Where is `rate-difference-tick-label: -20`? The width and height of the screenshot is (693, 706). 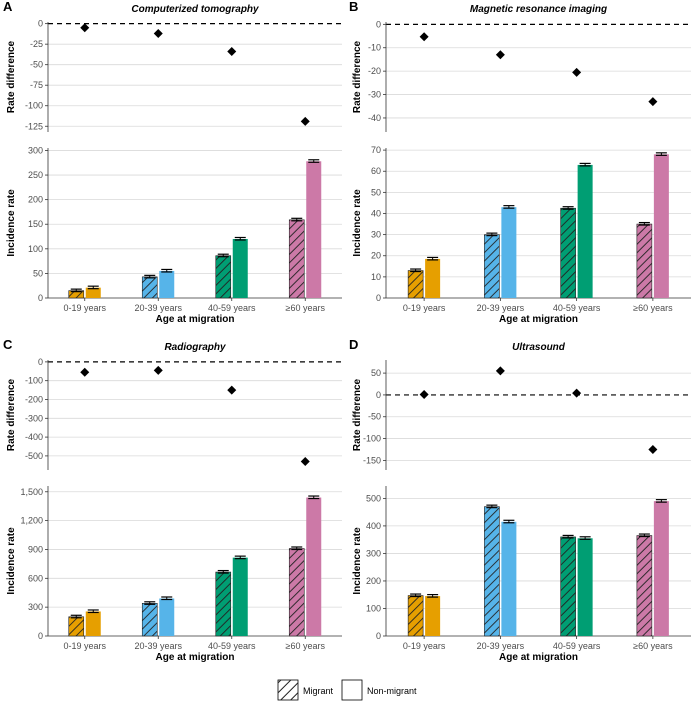 rate-difference-tick-label: -20 is located at coordinates (374, 71).